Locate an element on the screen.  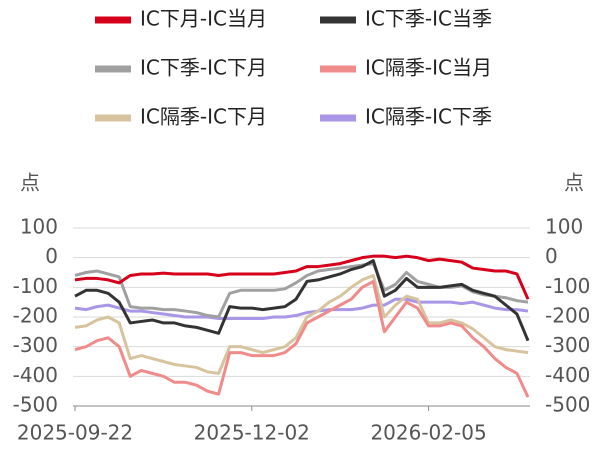
legend-label: IC隔季-IC当月 is located at coordinates (428, 68).